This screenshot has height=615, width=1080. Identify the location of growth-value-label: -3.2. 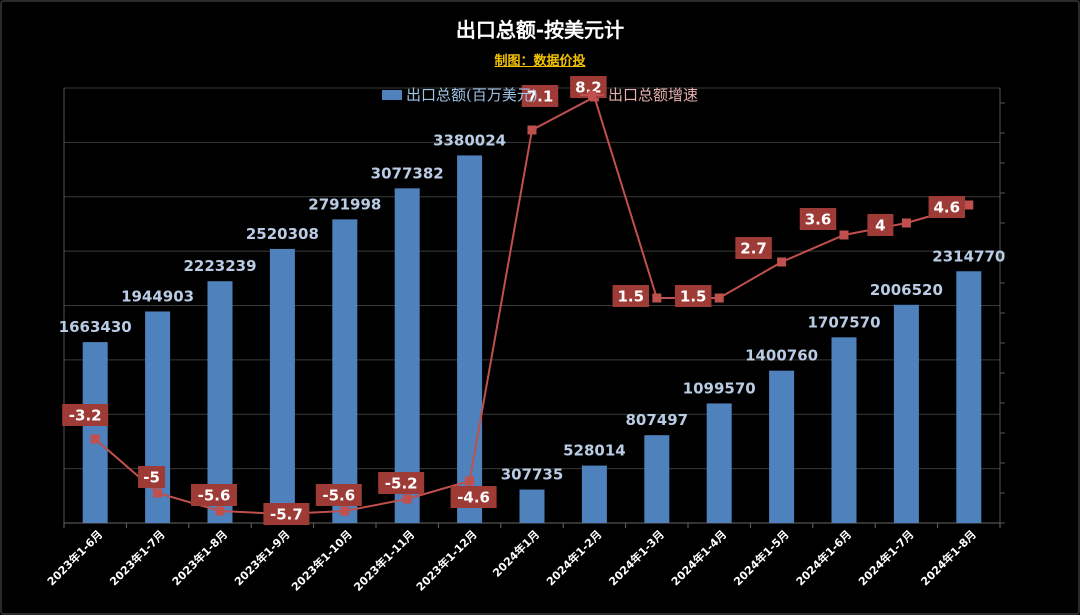
(85, 416).